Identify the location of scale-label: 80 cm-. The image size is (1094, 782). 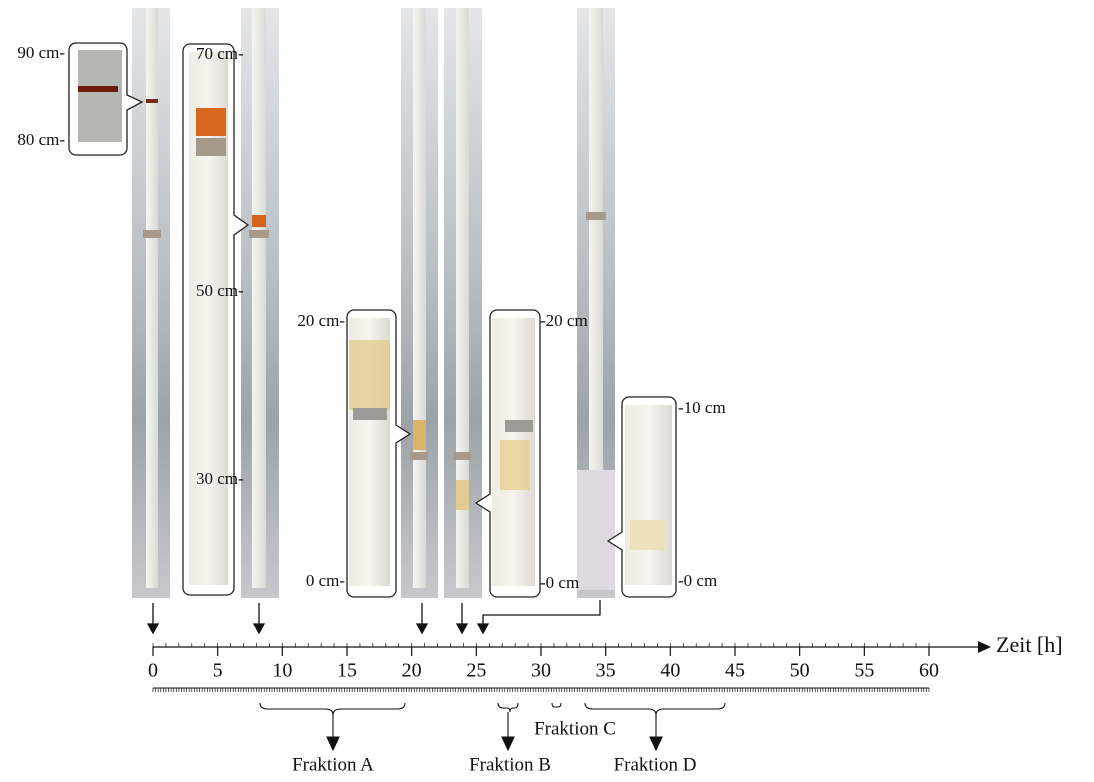
(41, 139).